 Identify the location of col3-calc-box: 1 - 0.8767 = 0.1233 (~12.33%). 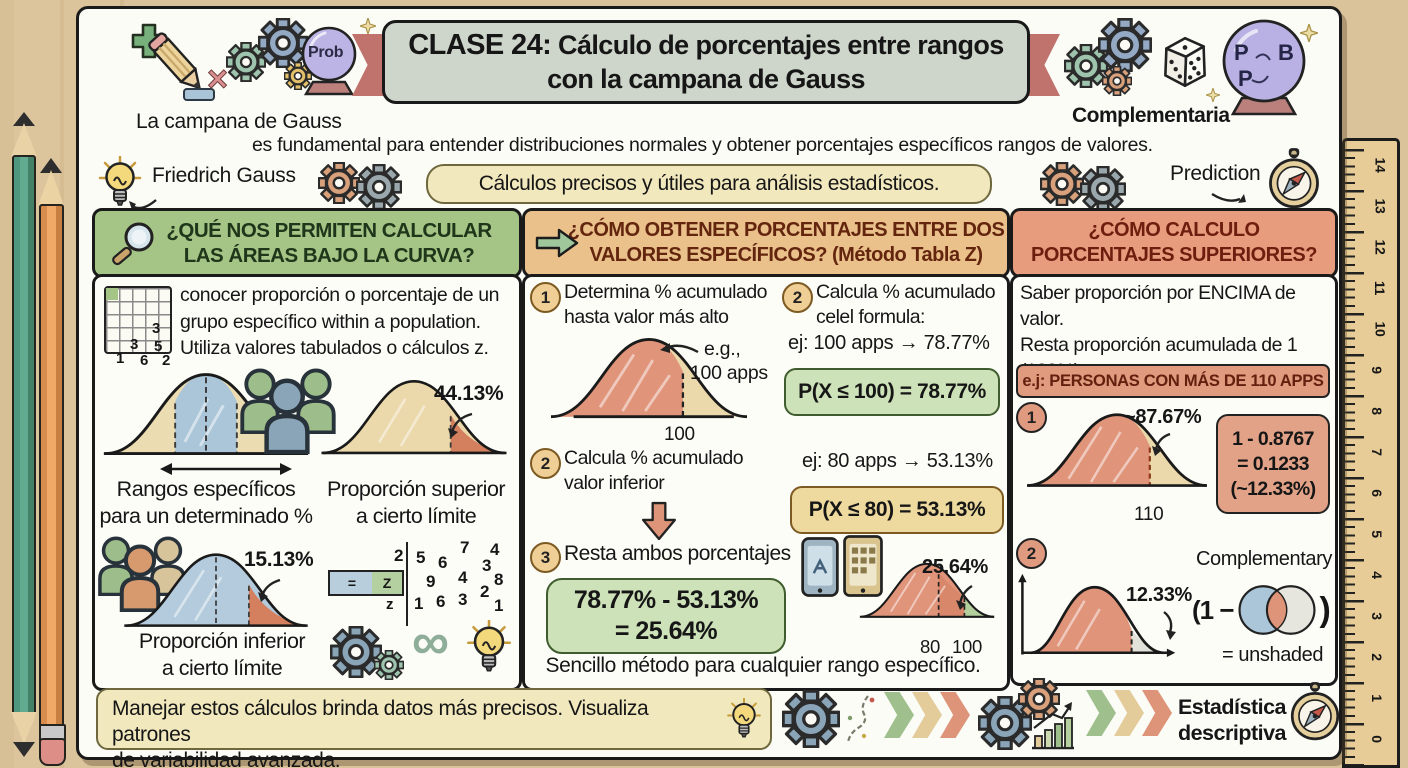
(1273, 464).